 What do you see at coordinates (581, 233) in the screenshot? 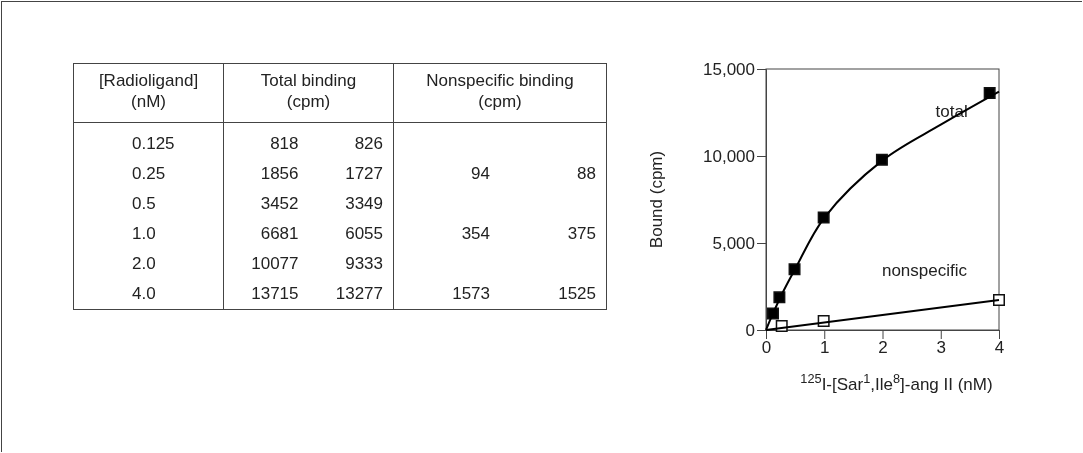
I see `text: 375` at bounding box center [581, 233].